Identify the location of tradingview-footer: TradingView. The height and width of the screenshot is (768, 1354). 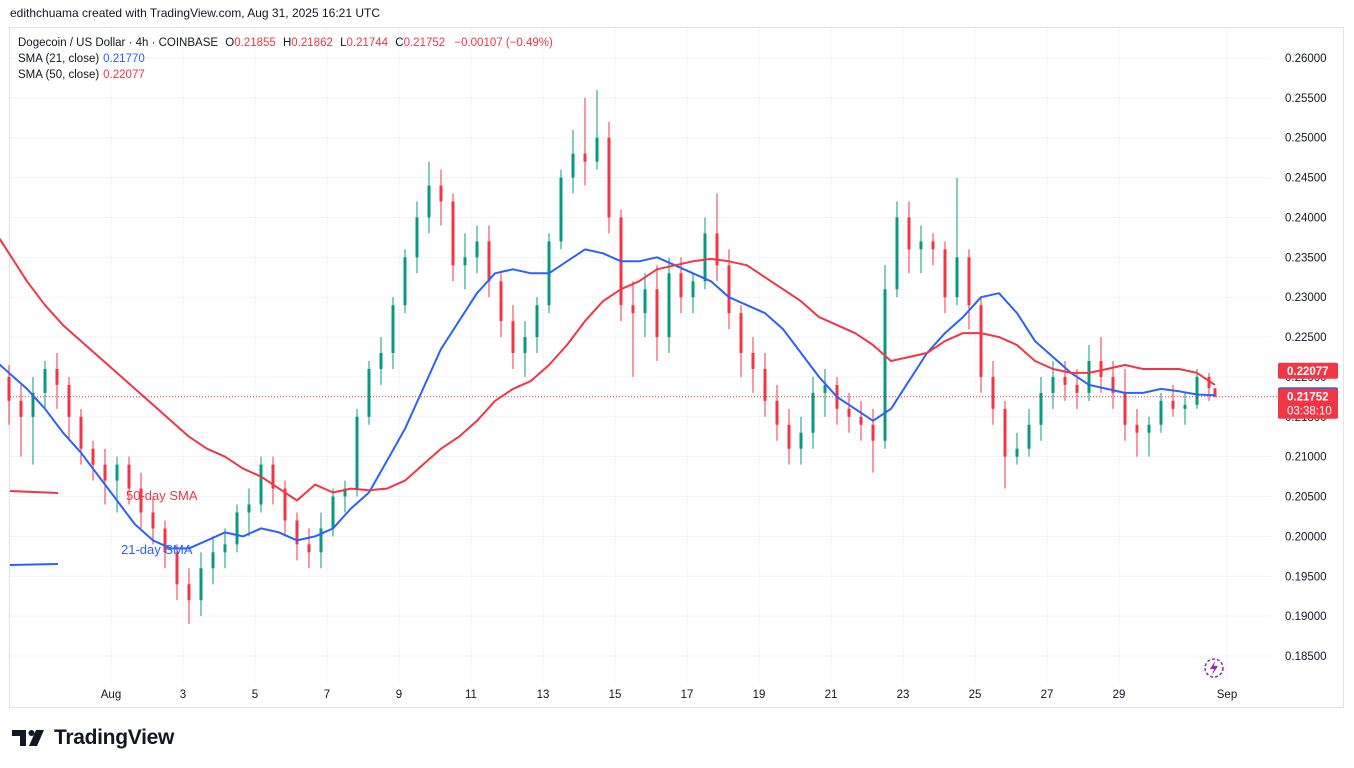
(93, 738).